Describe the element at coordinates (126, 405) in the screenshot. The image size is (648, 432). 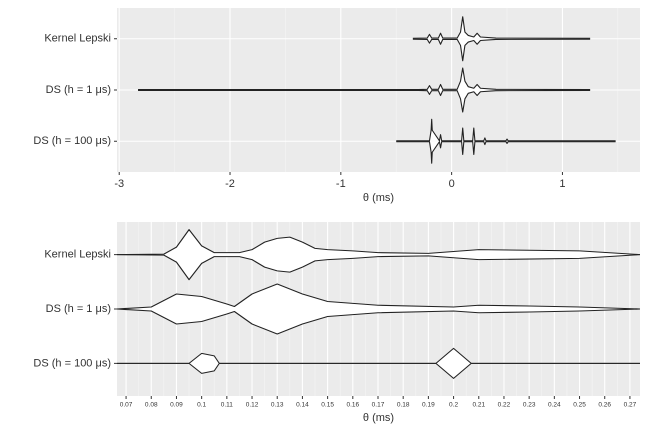
I see `x-tick-label: 0.07` at that location.